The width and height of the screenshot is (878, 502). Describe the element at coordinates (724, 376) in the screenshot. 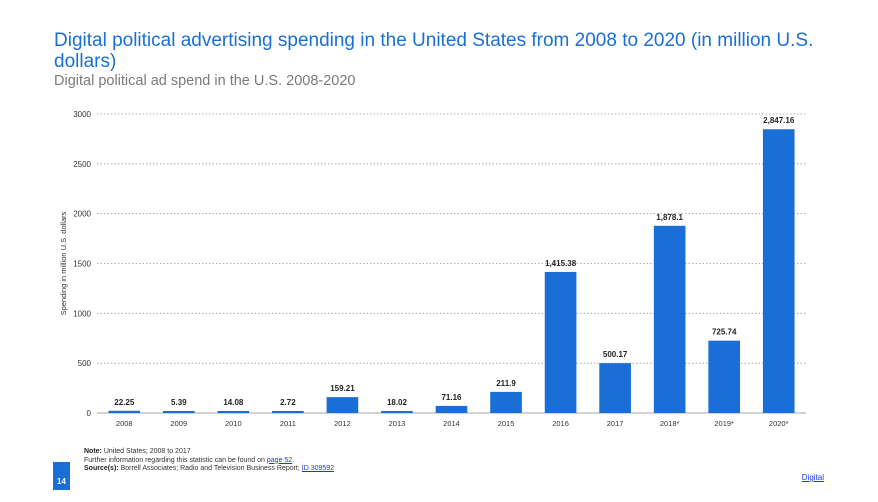

I see `bar-2019*` at that location.